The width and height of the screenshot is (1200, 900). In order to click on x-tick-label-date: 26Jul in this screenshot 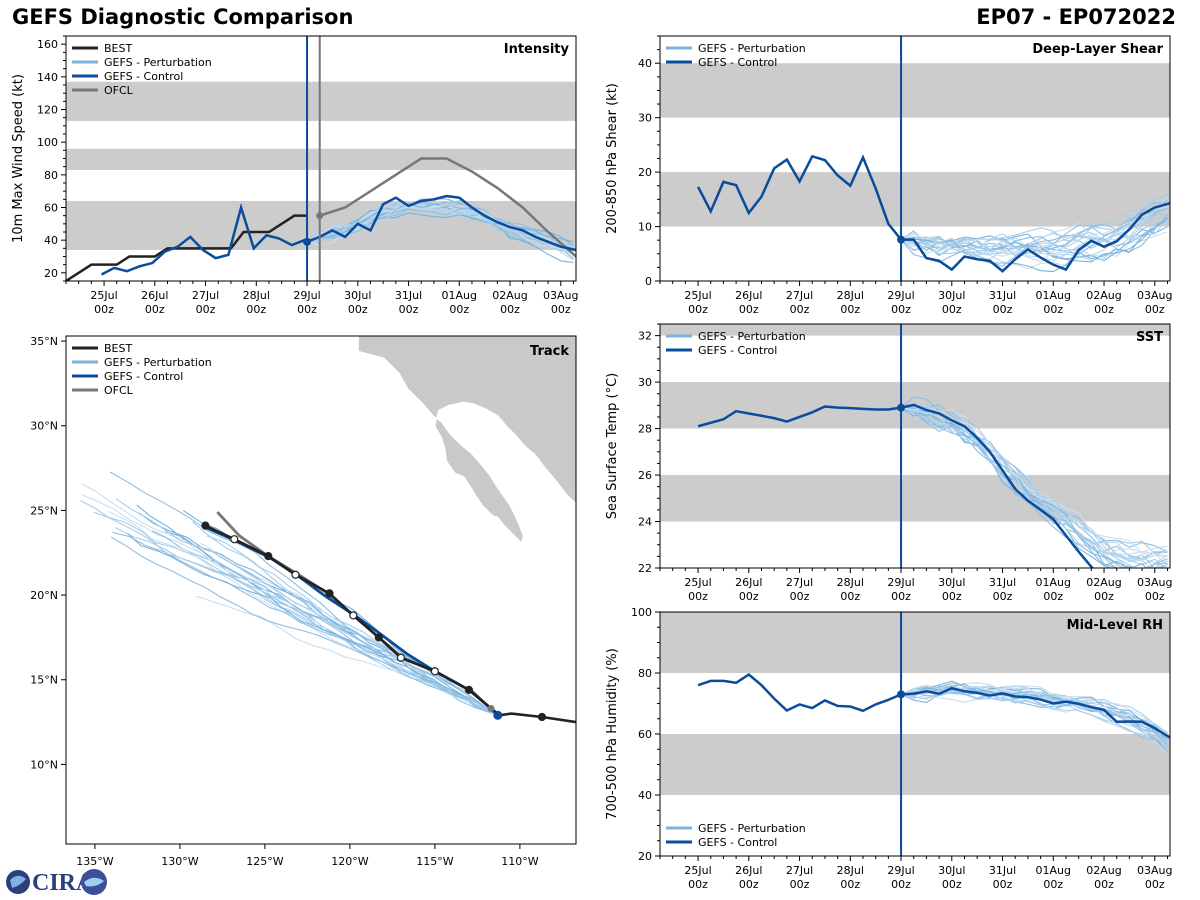, I will do `click(154, 295)`.